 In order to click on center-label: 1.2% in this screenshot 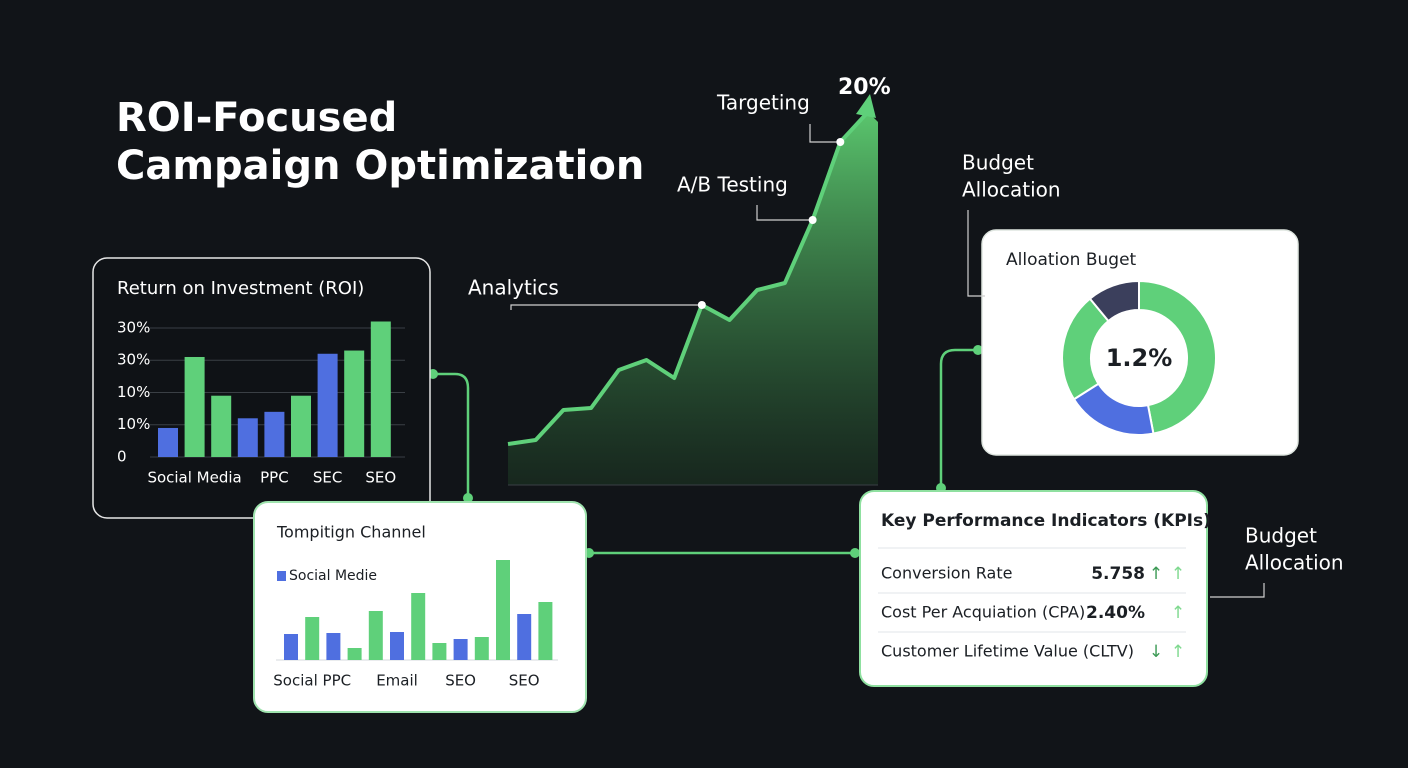, I will do `click(1139, 358)`.